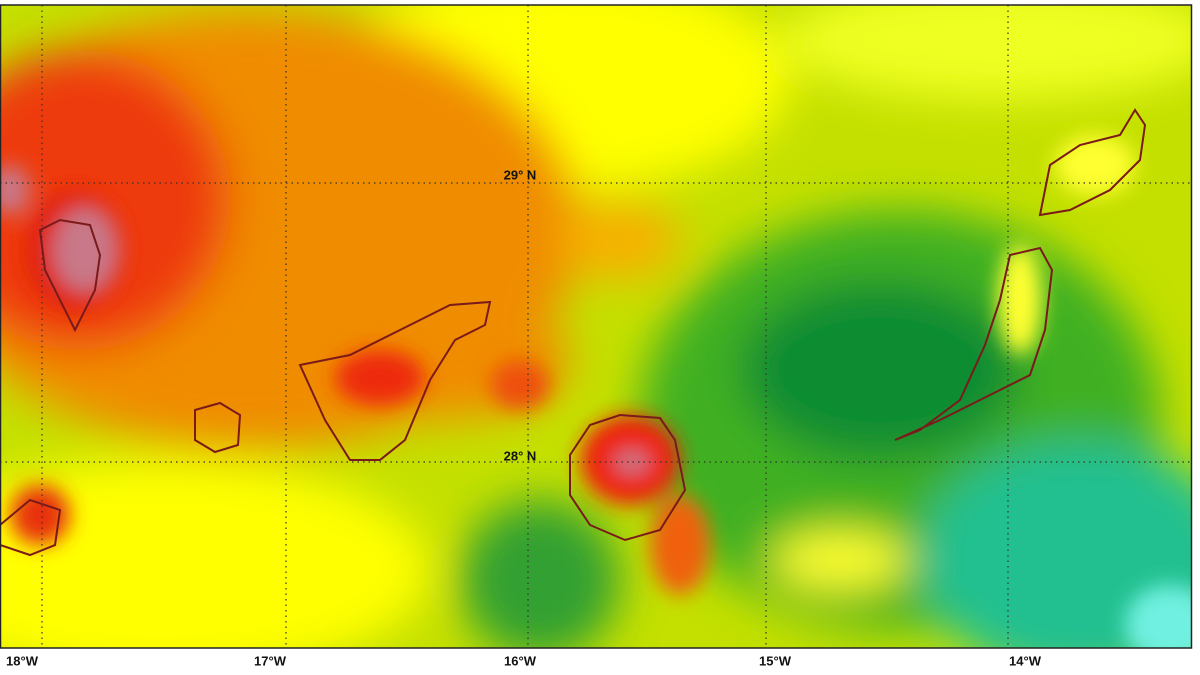  Describe the element at coordinates (775, 660) in the screenshot. I see `lon-label: 15°W` at that location.